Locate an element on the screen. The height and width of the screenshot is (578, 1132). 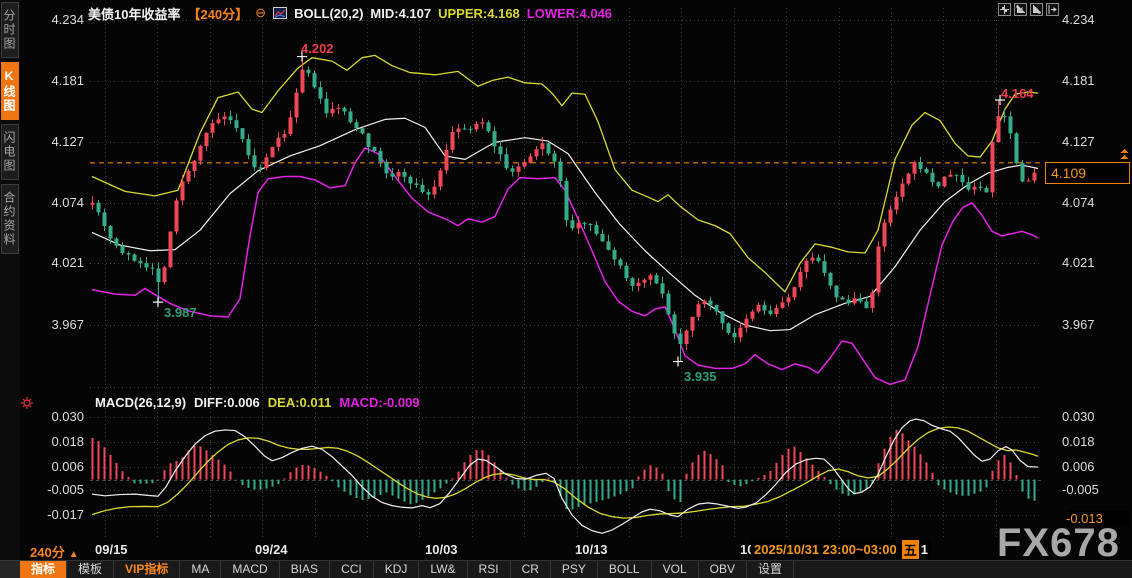
boll-upper-value: UPPER:4.168 is located at coordinates (479, 13).